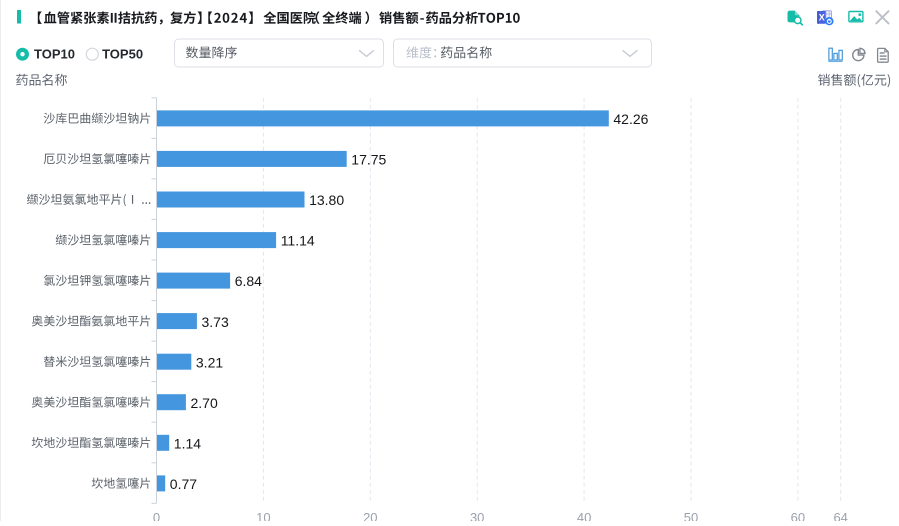 This screenshot has width=899, height=526. Describe the element at coordinates (263, 515) in the screenshot. I see `svg-text: 10` at that location.